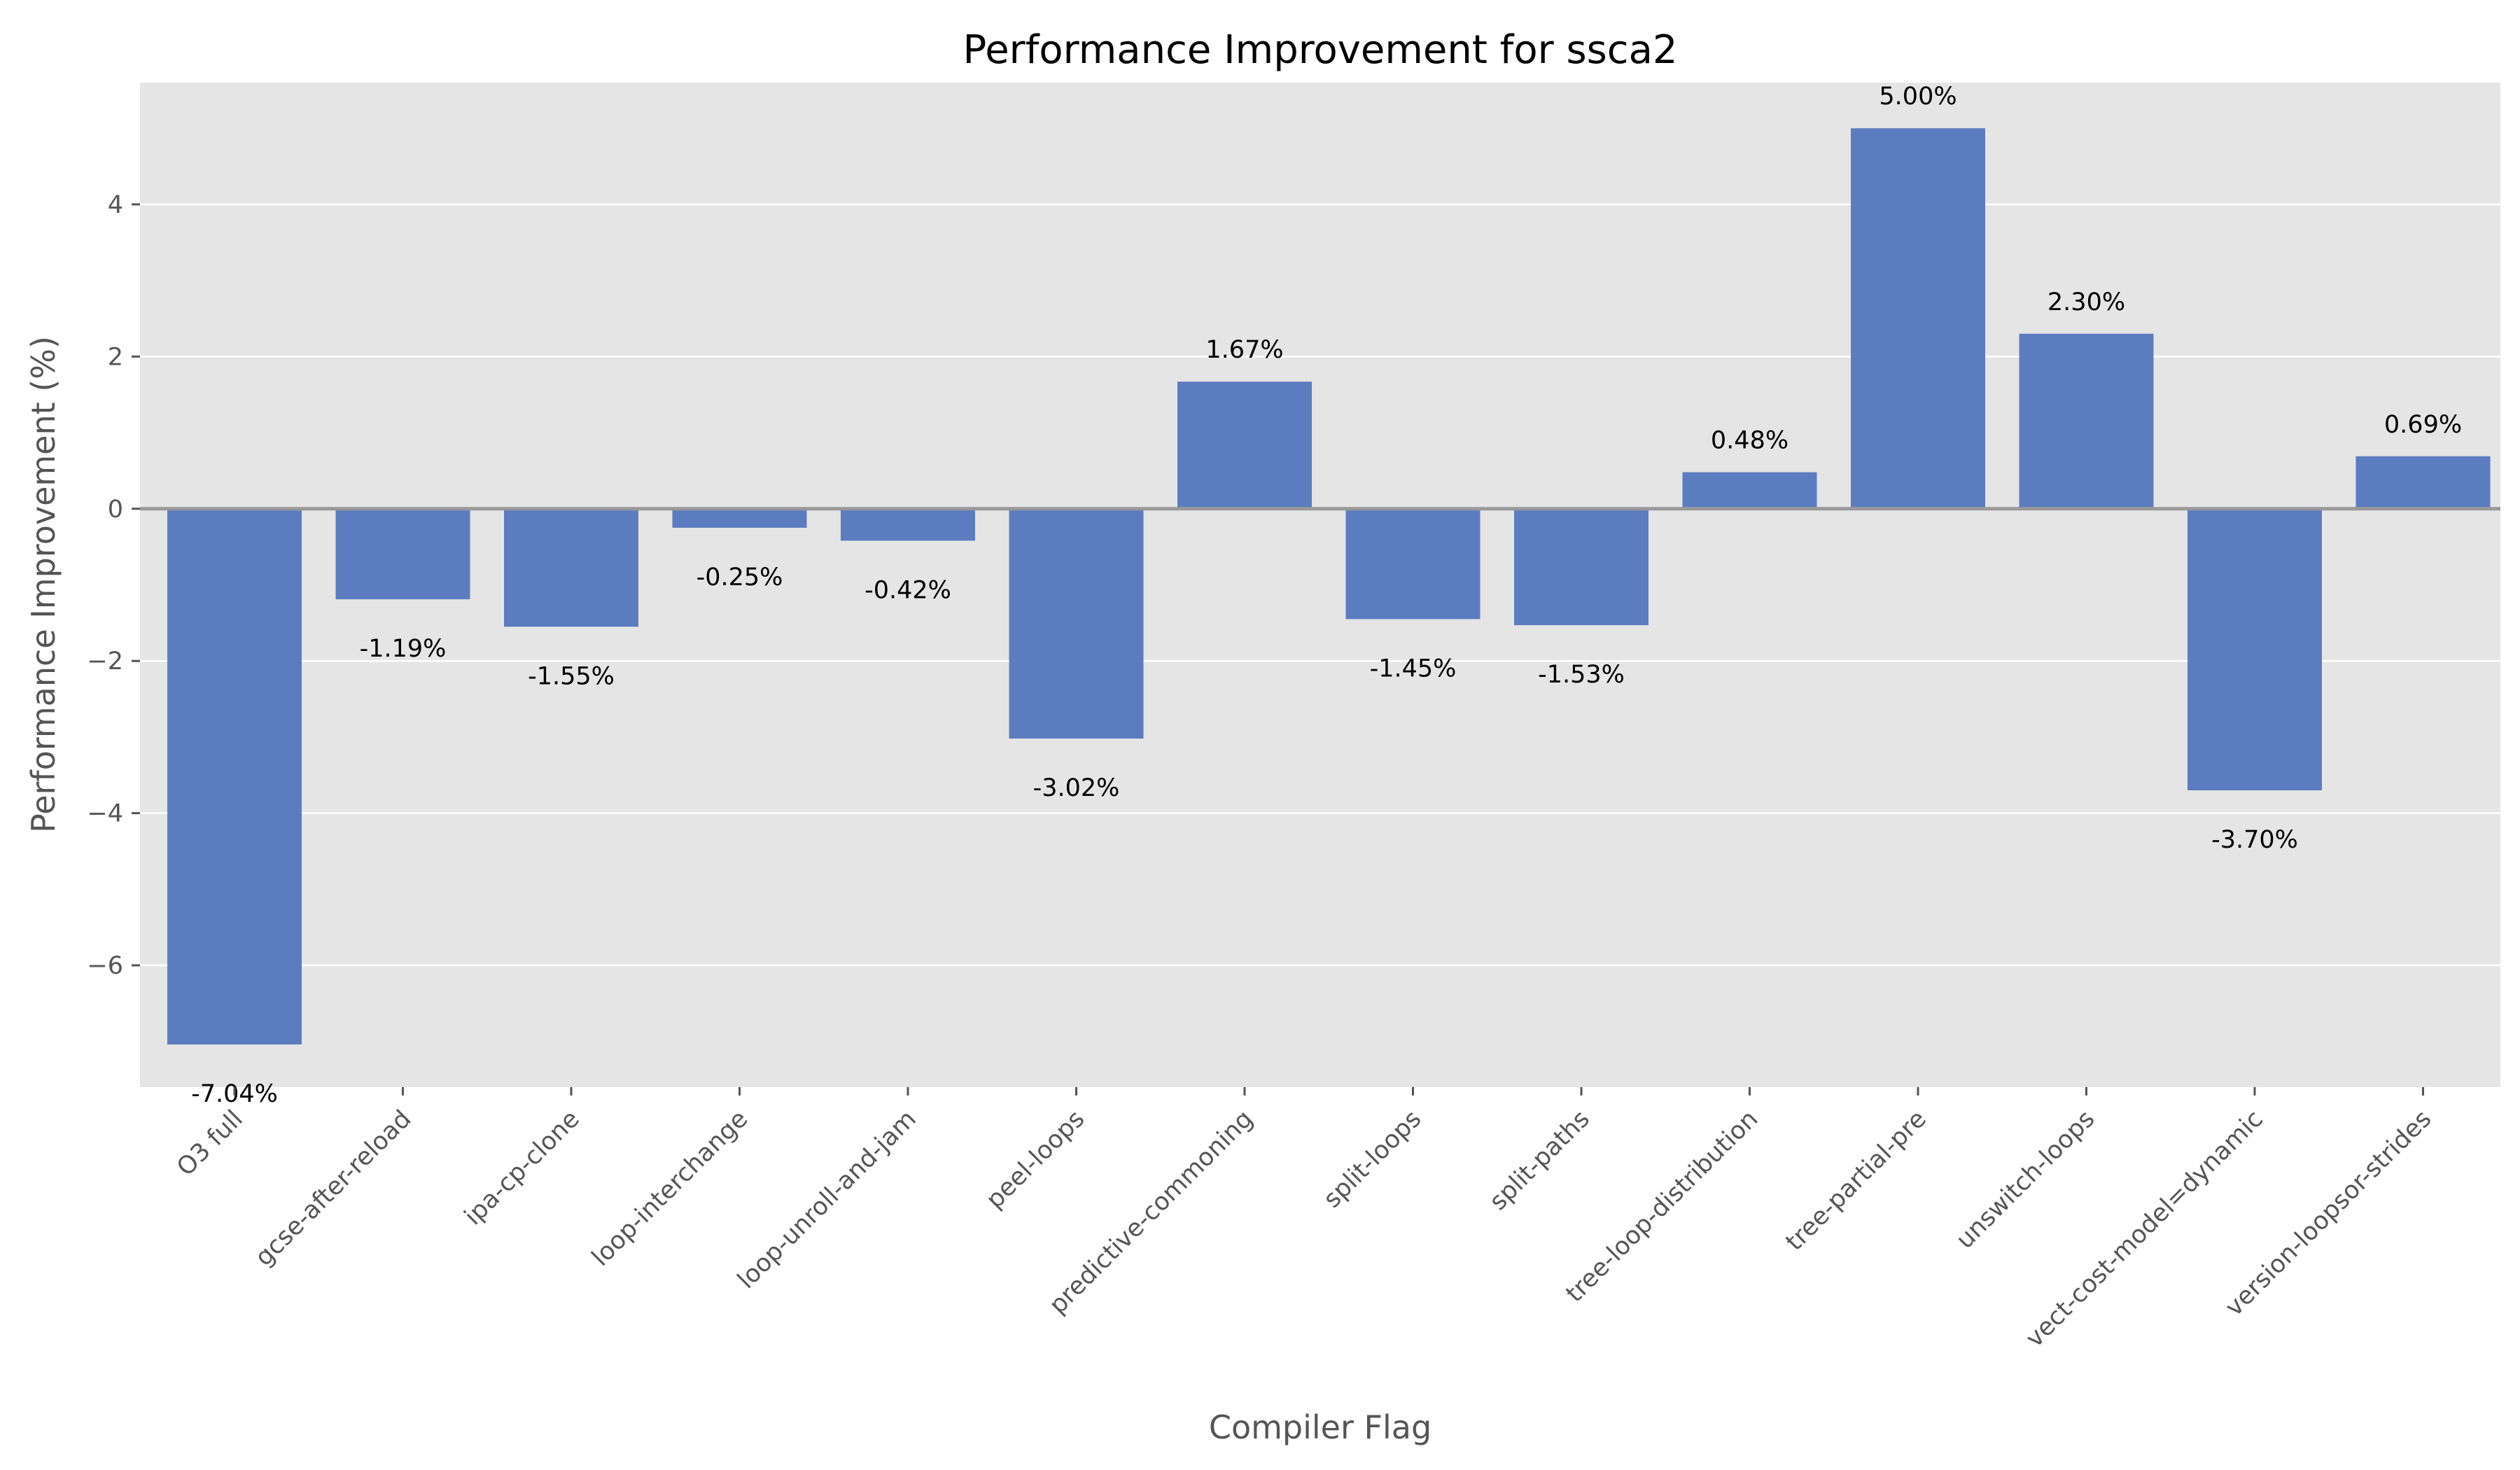 The height and width of the screenshot is (1470, 2520). I want to click on x-tick-label: tree-loop-distribution, so click(1662, 1206).